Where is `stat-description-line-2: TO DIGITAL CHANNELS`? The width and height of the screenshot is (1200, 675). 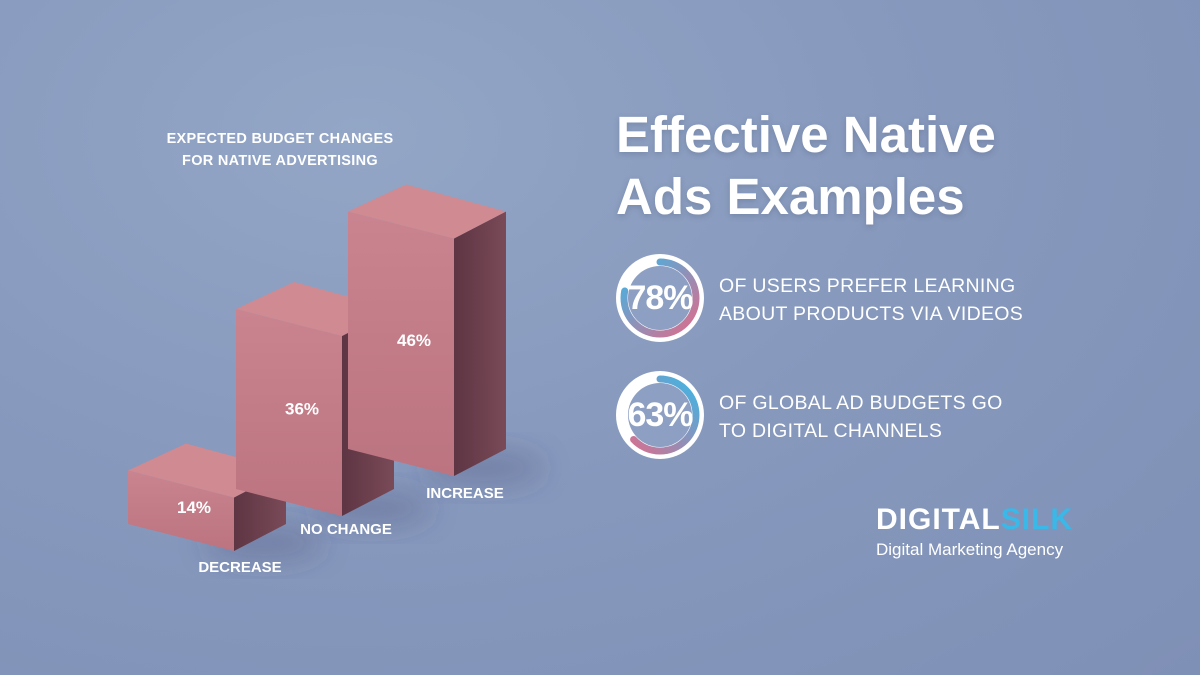 stat-description-line-2: TO DIGITAL CHANNELS is located at coordinates (831, 431).